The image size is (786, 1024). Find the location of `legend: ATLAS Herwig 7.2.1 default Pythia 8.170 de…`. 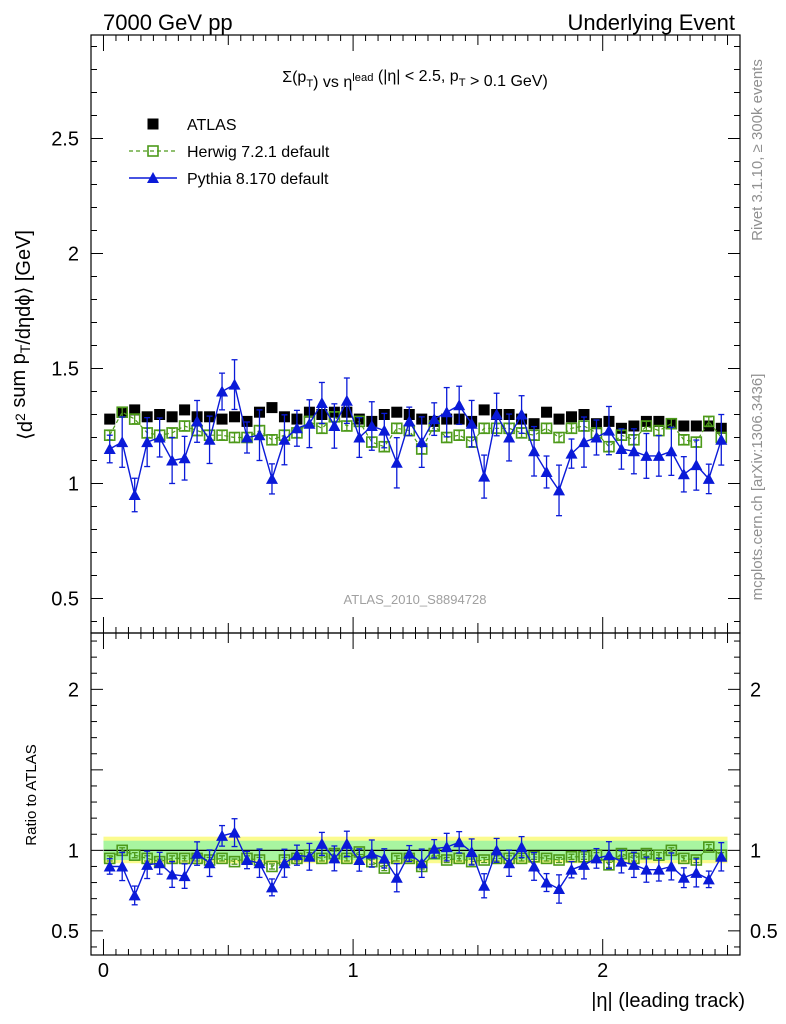

legend: ATLAS Herwig 7.2.1 default Pythia 8.170 de… is located at coordinates (229, 152).